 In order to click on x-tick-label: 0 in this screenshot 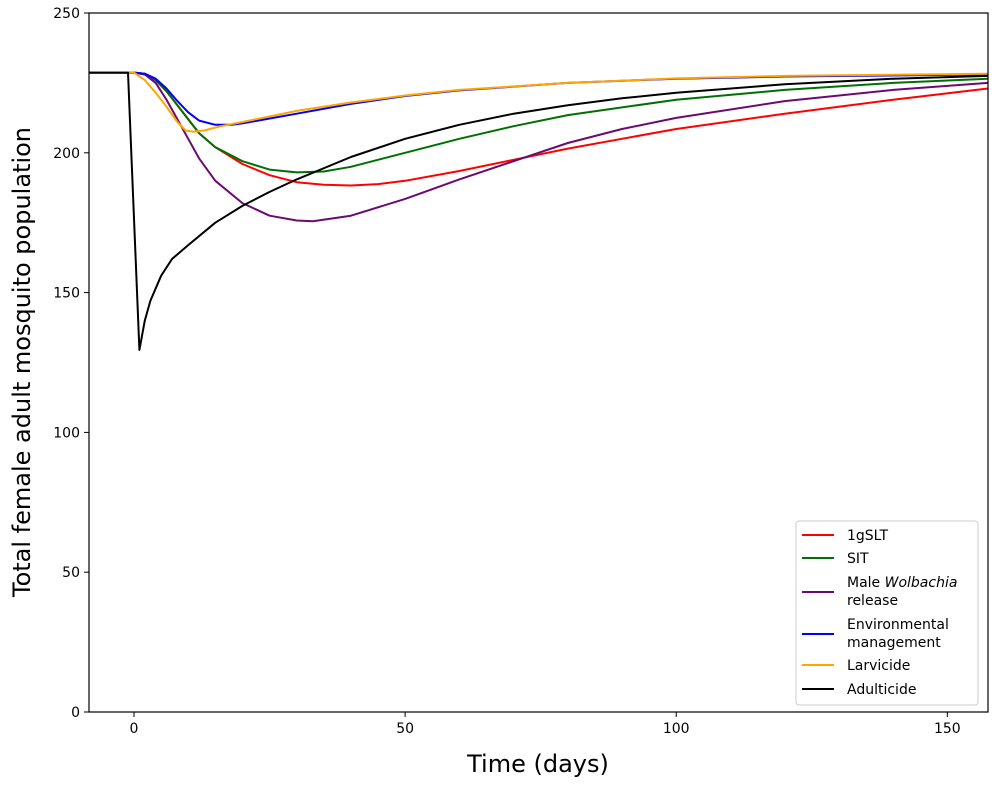, I will do `click(134, 729)`.